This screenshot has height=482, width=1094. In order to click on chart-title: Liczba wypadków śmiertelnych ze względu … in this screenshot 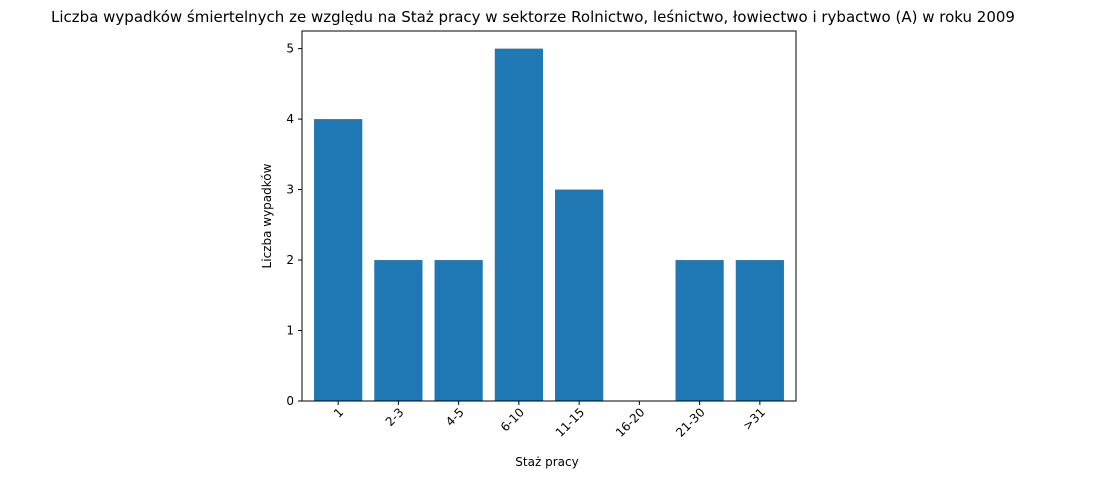, I will do `click(533, 17)`.